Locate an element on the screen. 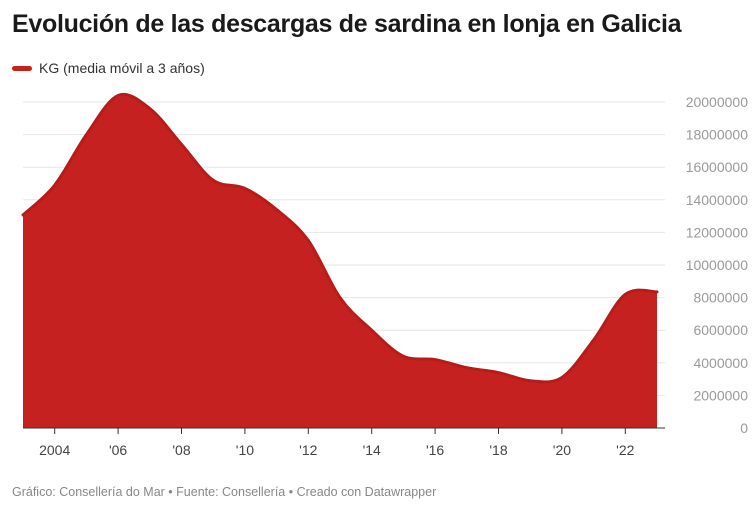 Image resolution: width=755 pixels, height=512 pixels. legend-label: KG (media móvil a 3 años) is located at coordinates (122, 68).